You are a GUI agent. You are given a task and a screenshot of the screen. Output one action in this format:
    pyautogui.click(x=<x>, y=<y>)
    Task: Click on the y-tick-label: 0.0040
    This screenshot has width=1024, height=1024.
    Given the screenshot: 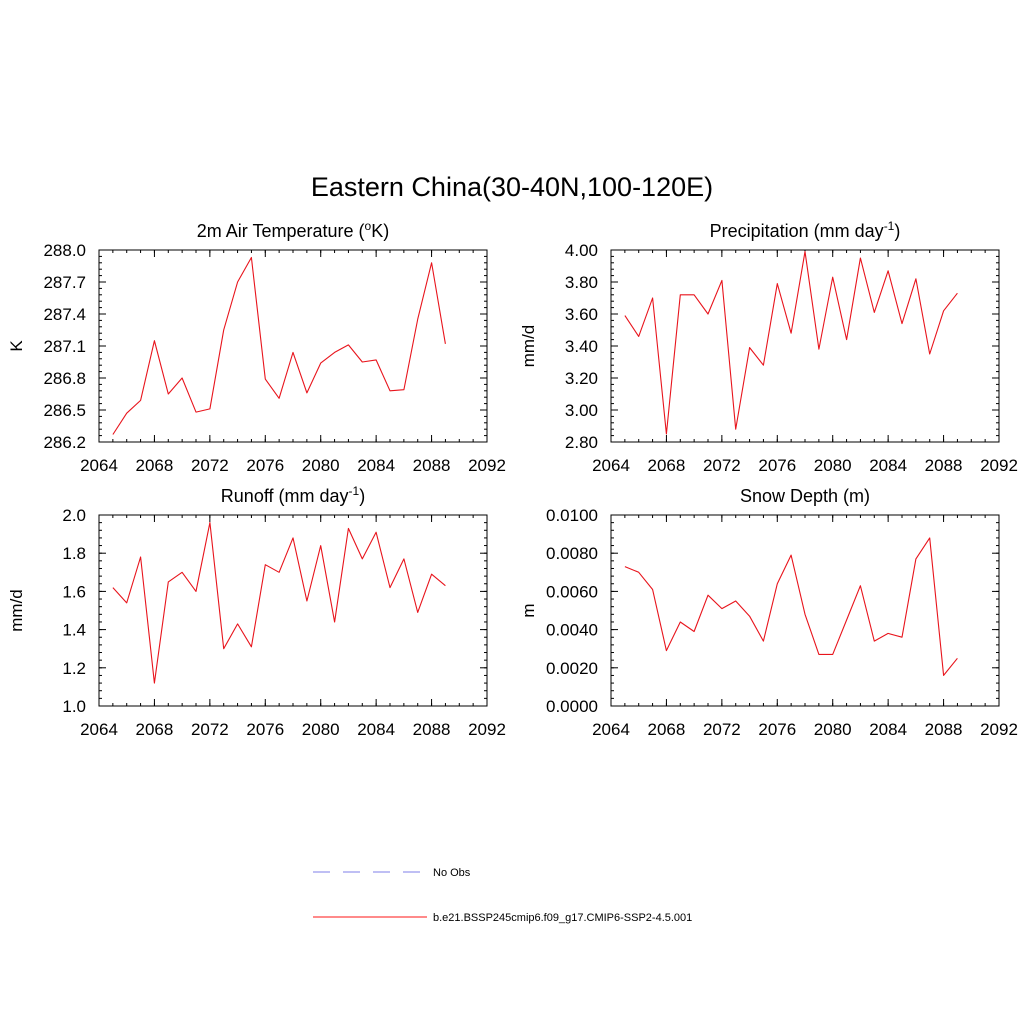 What is the action you would take?
    pyautogui.click(x=572, y=630)
    